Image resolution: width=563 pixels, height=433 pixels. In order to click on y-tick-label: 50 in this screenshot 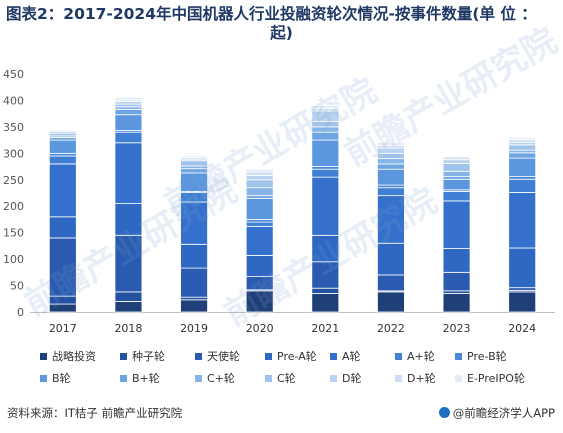, I will do `click(17, 286)`.